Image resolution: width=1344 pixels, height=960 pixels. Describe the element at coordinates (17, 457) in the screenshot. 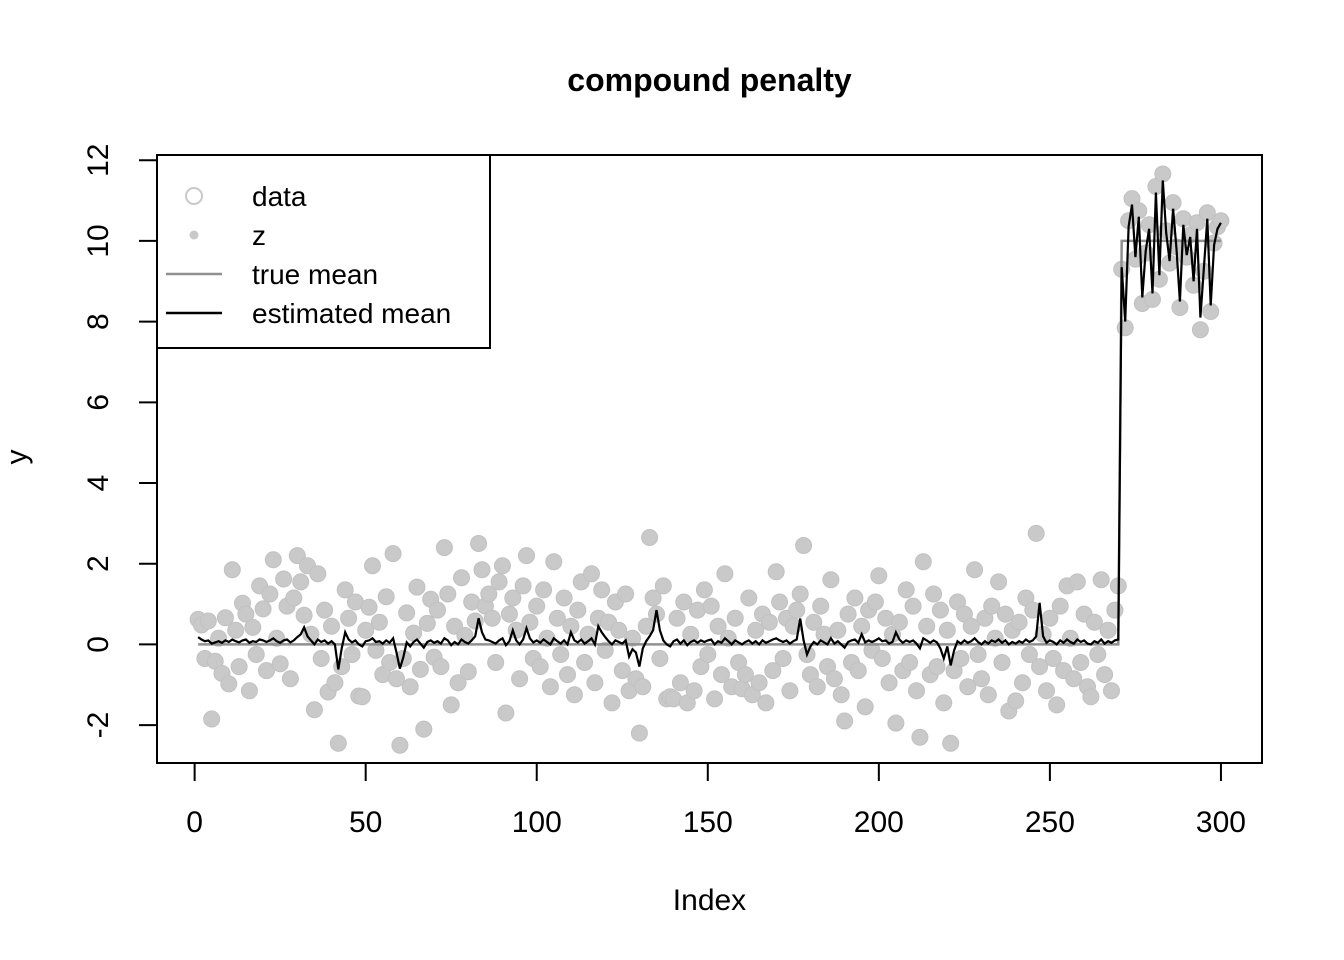

I see `y-axis-label: y` at that location.